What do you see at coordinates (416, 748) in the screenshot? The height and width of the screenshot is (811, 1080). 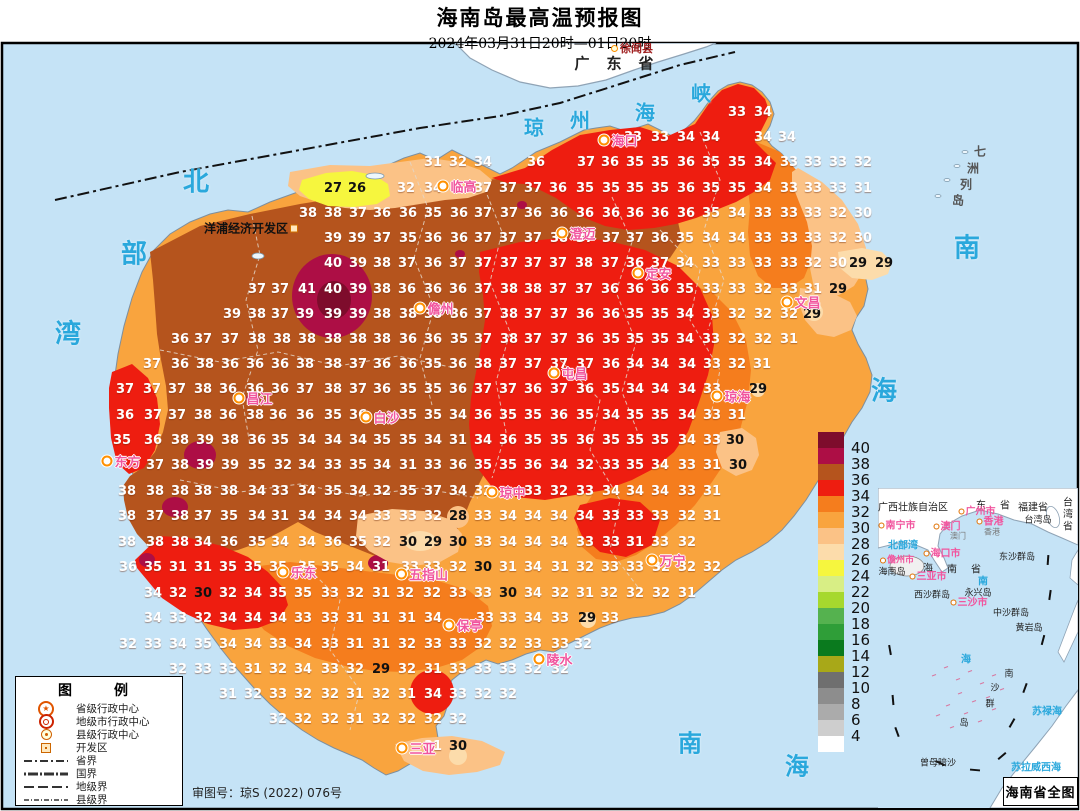 I see `city-label-三亚: 三亚` at bounding box center [416, 748].